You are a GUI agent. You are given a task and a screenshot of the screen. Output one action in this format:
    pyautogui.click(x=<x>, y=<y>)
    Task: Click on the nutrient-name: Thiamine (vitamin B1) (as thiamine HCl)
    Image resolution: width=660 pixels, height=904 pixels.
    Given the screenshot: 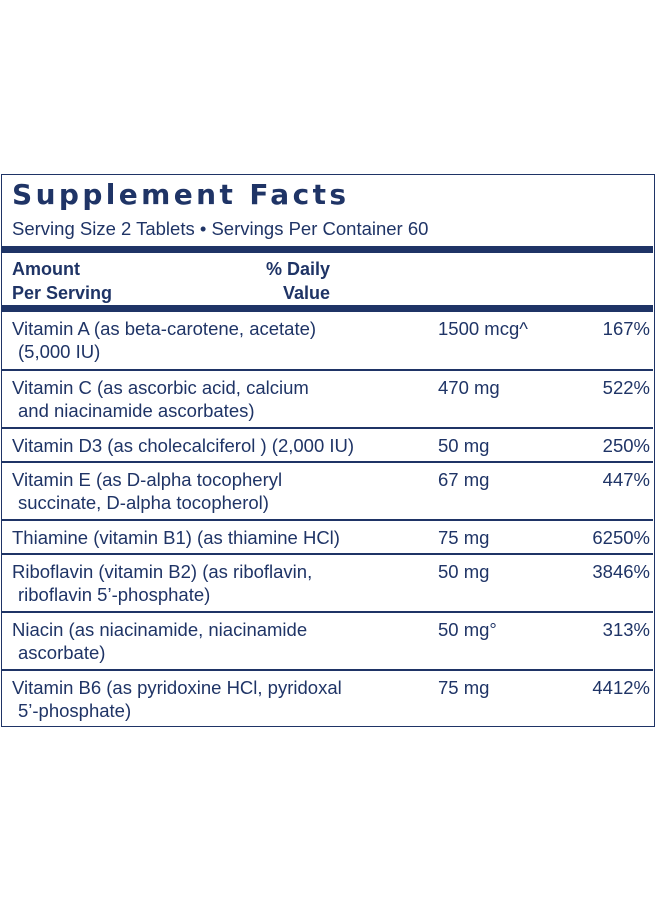 What is the action you would take?
    pyautogui.click(x=176, y=537)
    